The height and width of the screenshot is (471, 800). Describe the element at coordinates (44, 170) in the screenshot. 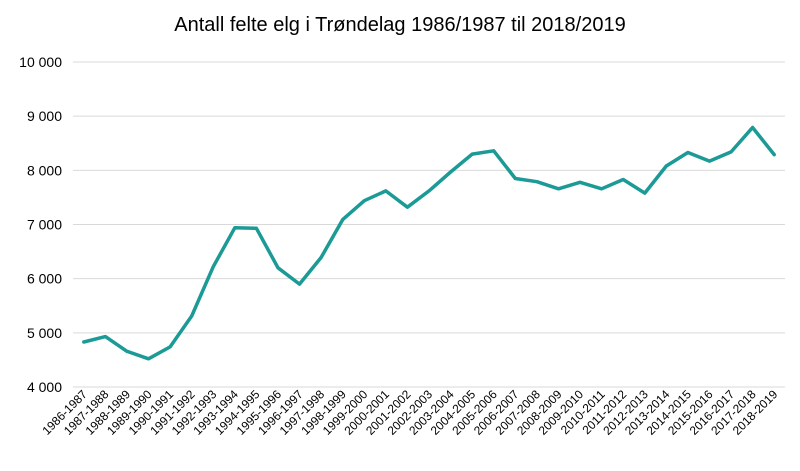

I see `y-tick-label: 8 000` at that location.